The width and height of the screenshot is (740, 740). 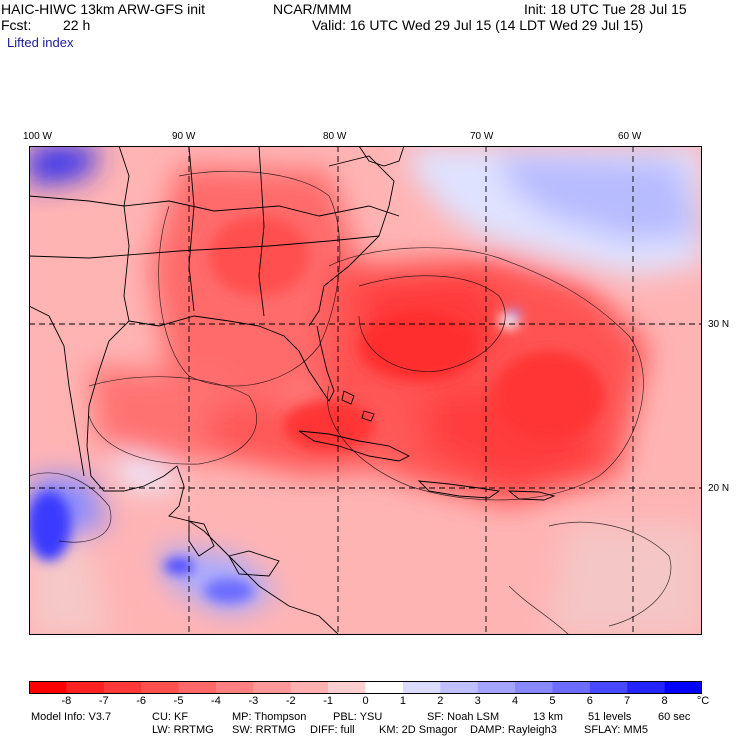 I want to click on colorbar-tick-label: 5, so click(x=552, y=701).